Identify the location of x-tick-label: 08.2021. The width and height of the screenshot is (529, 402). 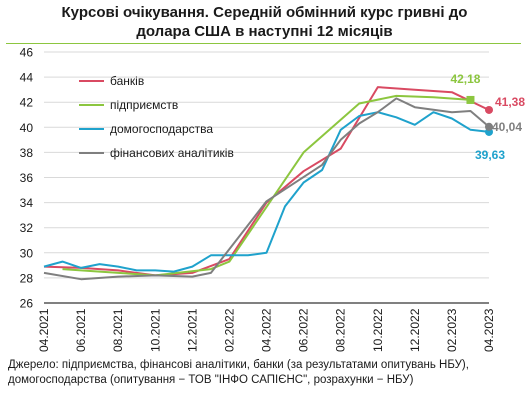
(118, 330).